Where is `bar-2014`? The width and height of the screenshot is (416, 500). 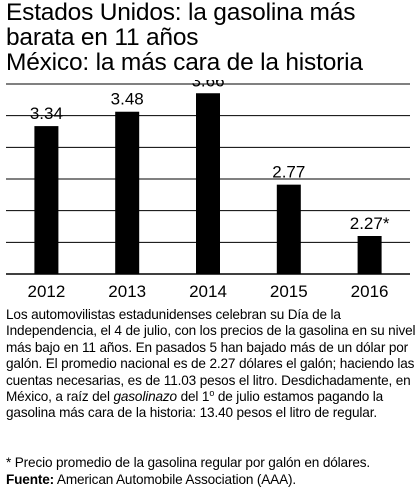
bar-2014 is located at coordinates (208, 183).